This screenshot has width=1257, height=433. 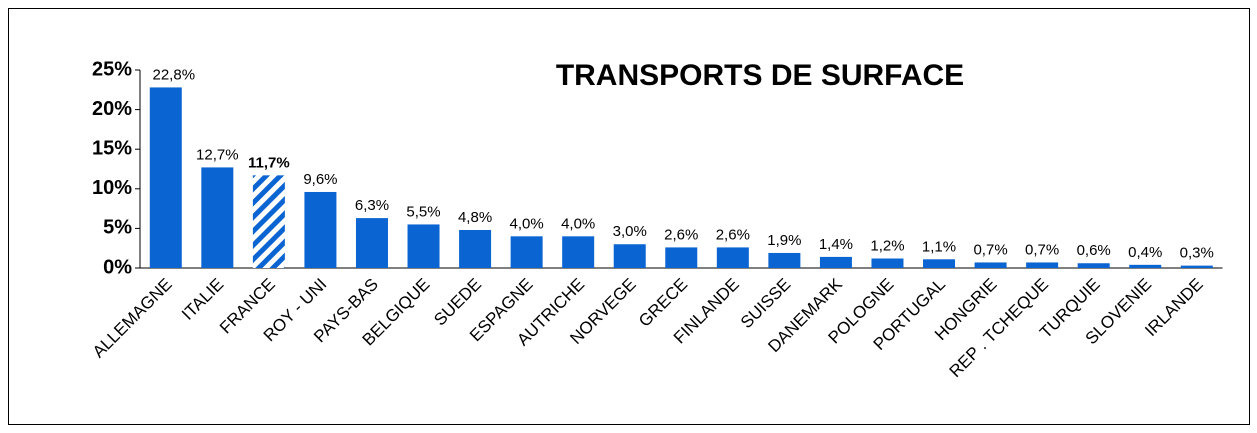 What do you see at coordinates (939, 246) in the screenshot?
I see `value-label: 1,1%` at bounding box center [939, 246].